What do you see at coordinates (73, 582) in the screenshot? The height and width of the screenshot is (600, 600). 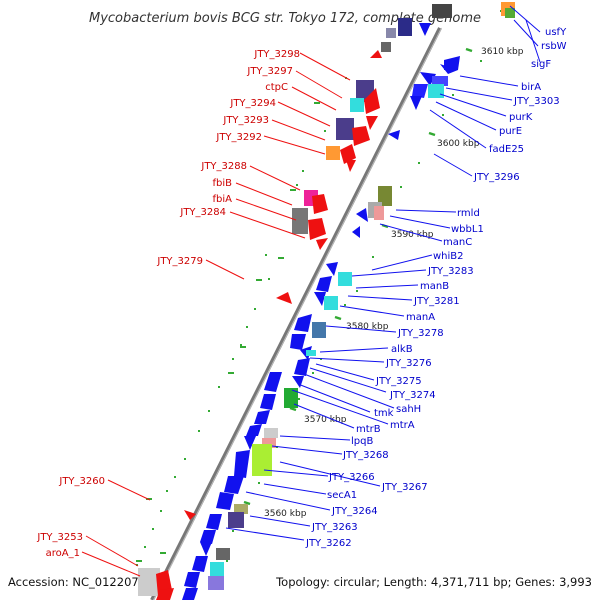 I see `accession-text: Accession: NC_012207` at bounding box center [73, 582].